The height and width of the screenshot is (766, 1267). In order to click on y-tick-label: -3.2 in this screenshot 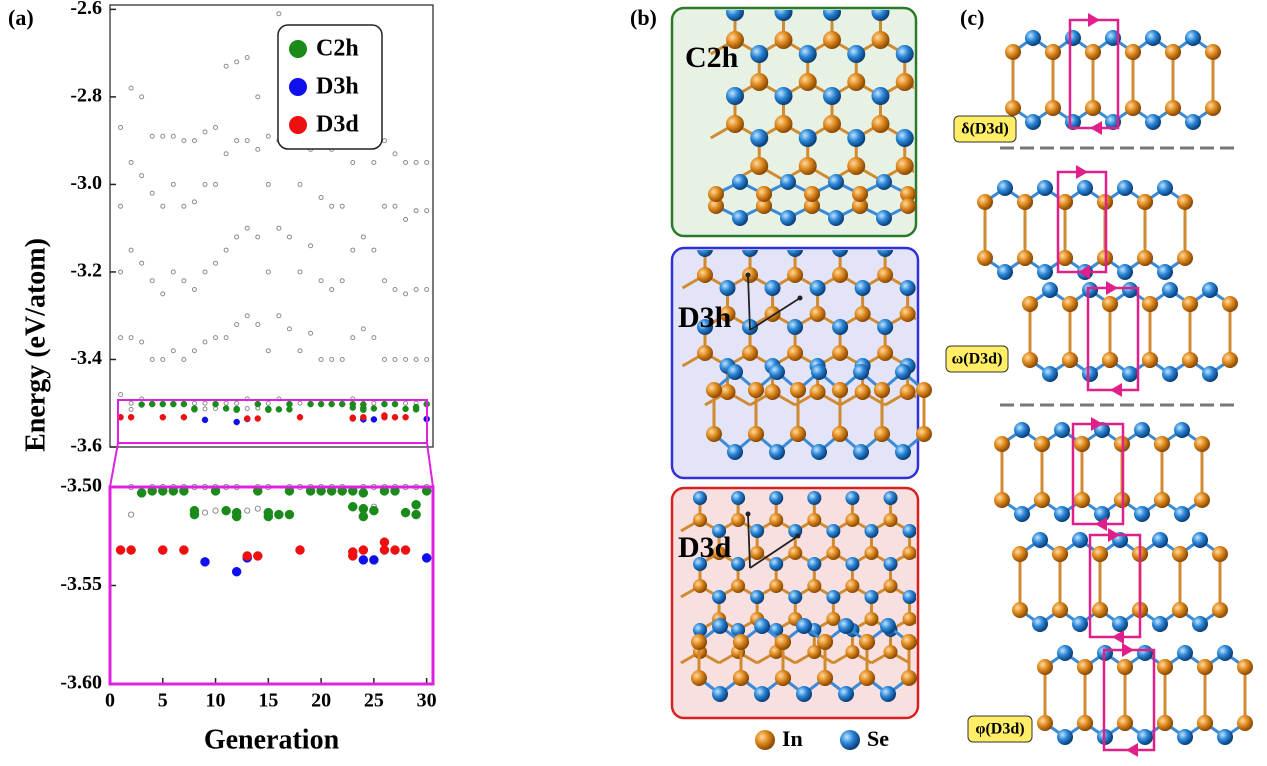, I will do `click(86, 271)`.